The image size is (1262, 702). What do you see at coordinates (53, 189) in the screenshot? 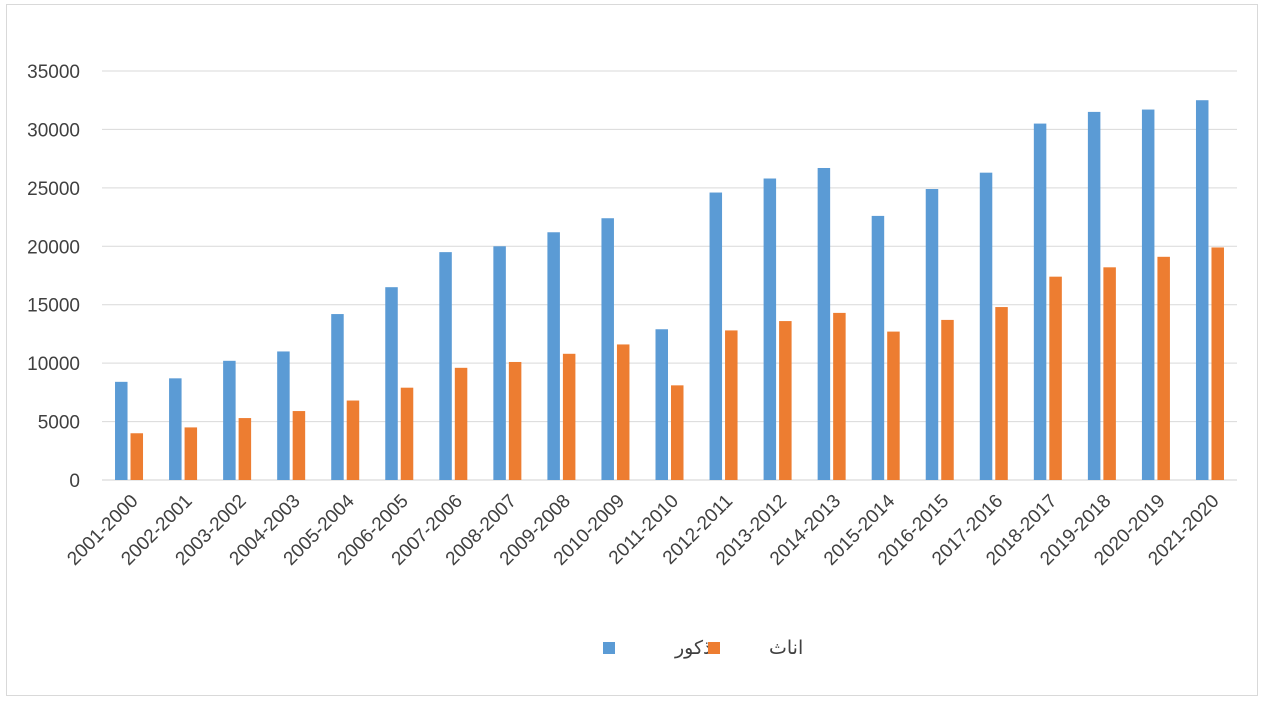
I see `y-tick-label: 25000` at bounding box center [53, 189].